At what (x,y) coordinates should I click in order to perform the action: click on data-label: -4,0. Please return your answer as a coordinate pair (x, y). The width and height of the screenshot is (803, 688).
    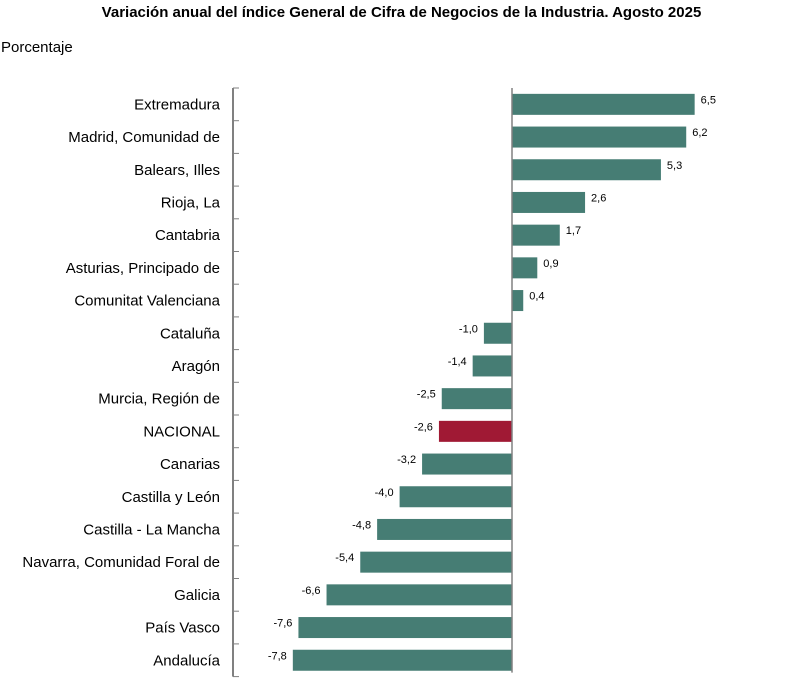
    Looking at the image, I should click on (384, 493).